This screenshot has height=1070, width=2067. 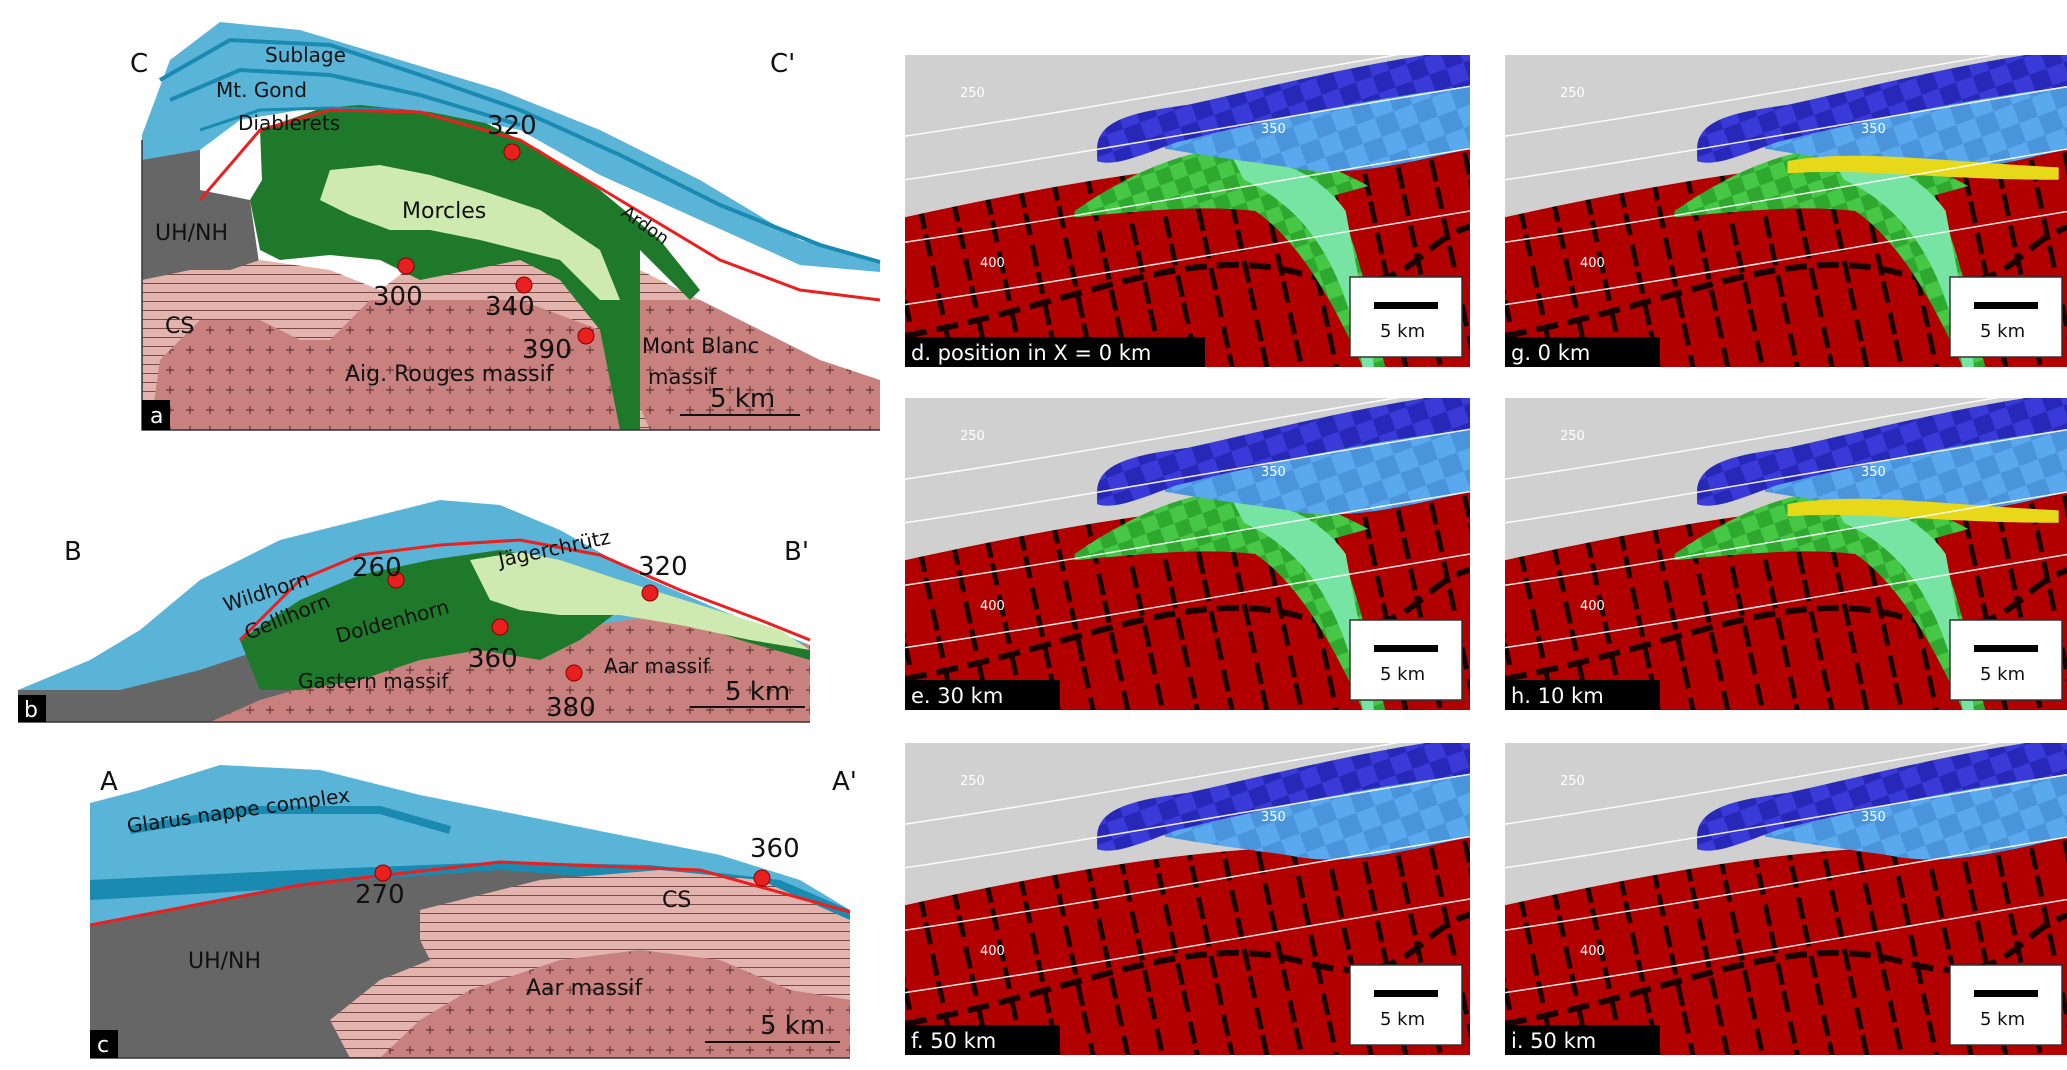 What do you see at coordinates (957, 696) in the screenshot?
I see `model-caption: e. 30 km` at bounding box center [957, 696].